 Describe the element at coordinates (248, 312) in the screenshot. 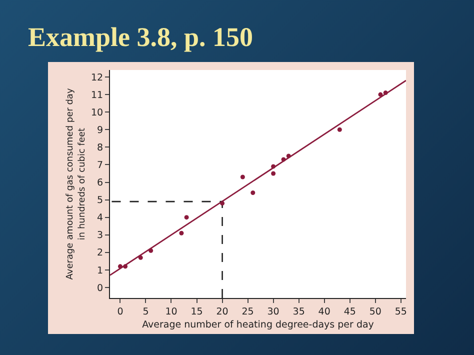

I see `x-tick-label: 25` at that location.